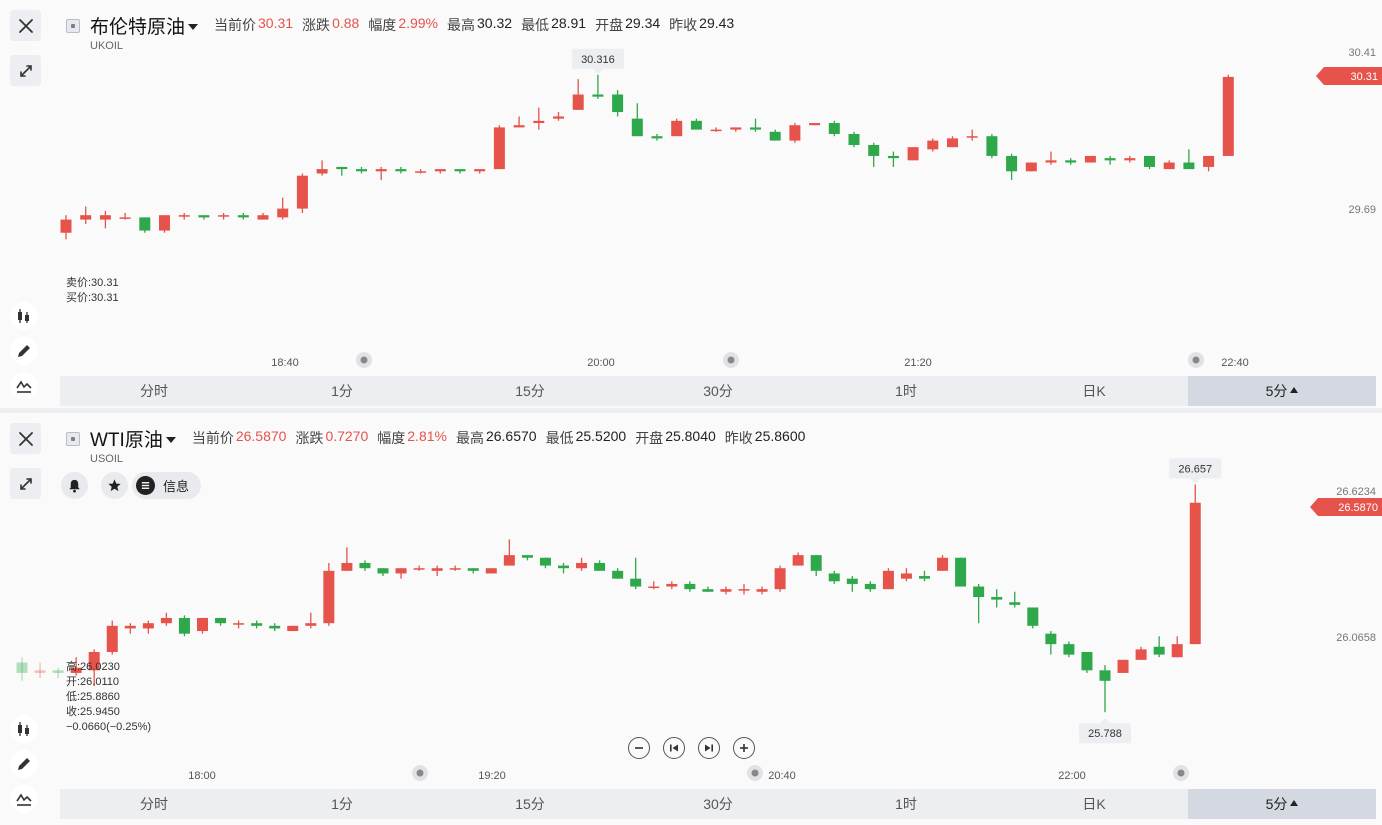 This screenshot has height=825, width=1382. Describe the element at coordinates (107, 459) in the screenshot. I see `symbol-code: USOIL` at that location.